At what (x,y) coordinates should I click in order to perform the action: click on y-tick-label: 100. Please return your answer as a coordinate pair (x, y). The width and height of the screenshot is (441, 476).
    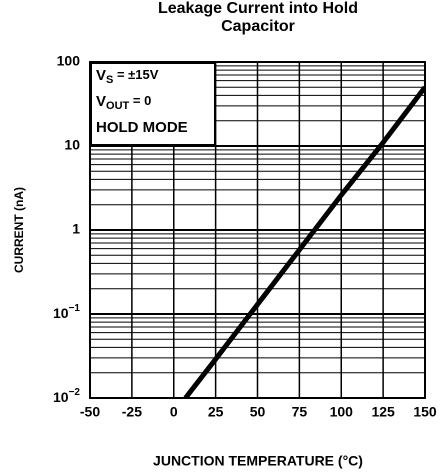
    Looking at the image, I should click on (69, 61).